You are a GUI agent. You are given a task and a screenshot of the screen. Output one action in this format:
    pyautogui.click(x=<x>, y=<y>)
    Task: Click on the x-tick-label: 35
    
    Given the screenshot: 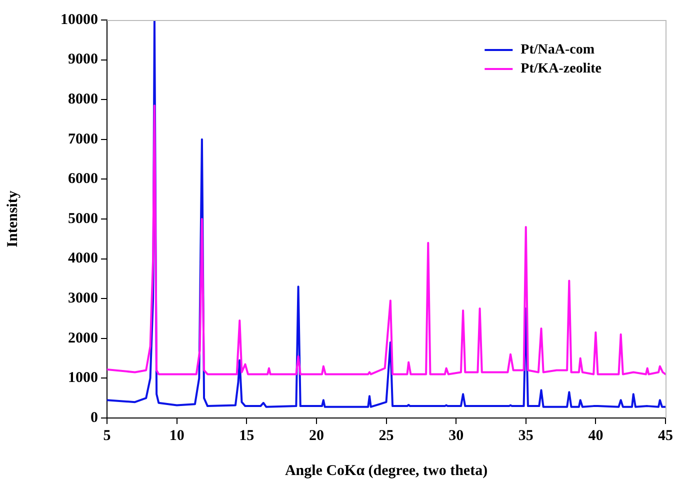 What is the action you would take?
    pyautogui.click(x=526, y=436)
    